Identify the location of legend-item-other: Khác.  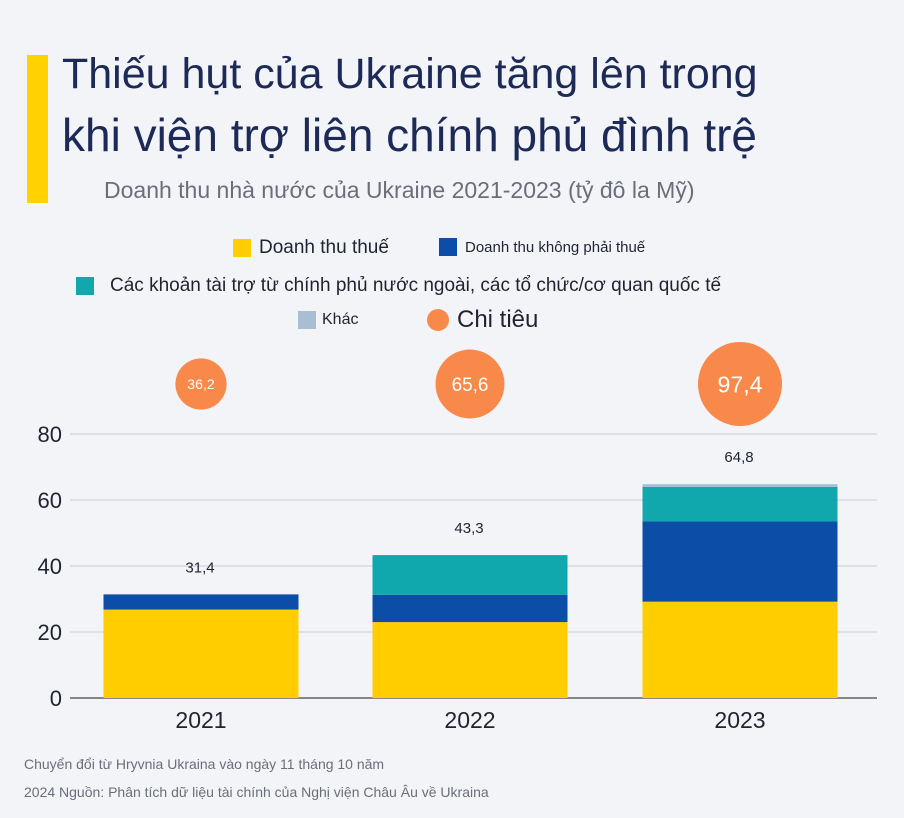
(328, 320).